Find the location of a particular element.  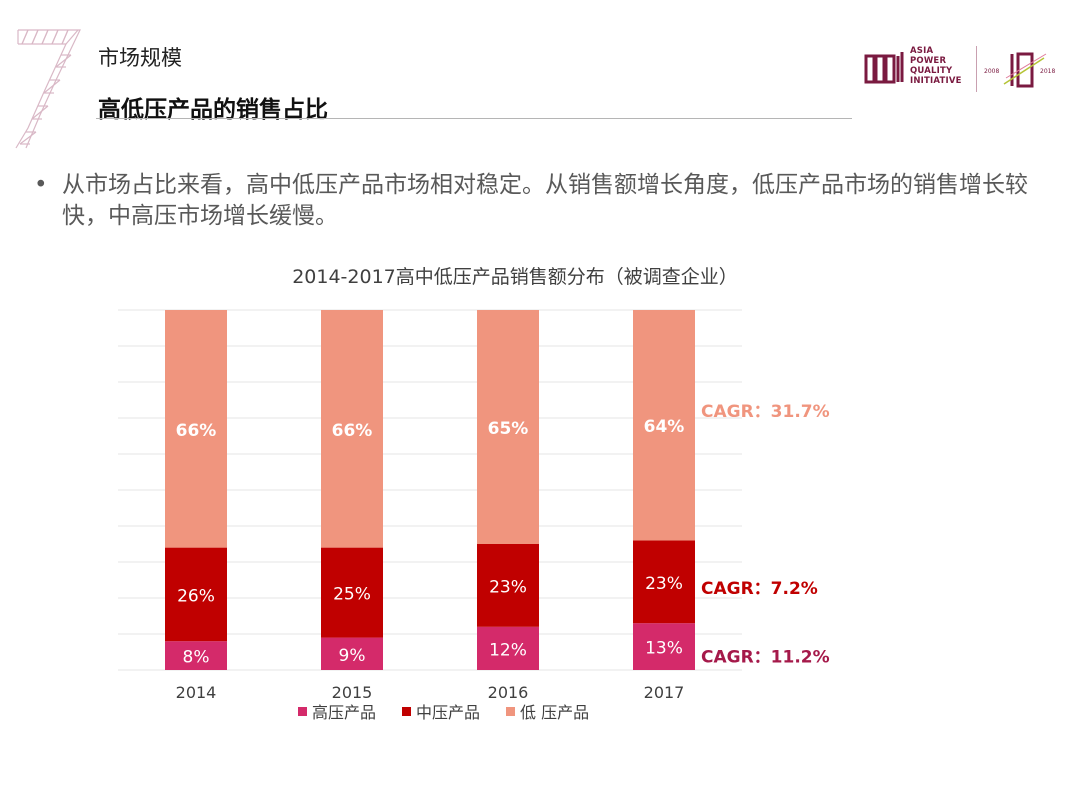

data-label: 64% is located at coordinates (664, 427).